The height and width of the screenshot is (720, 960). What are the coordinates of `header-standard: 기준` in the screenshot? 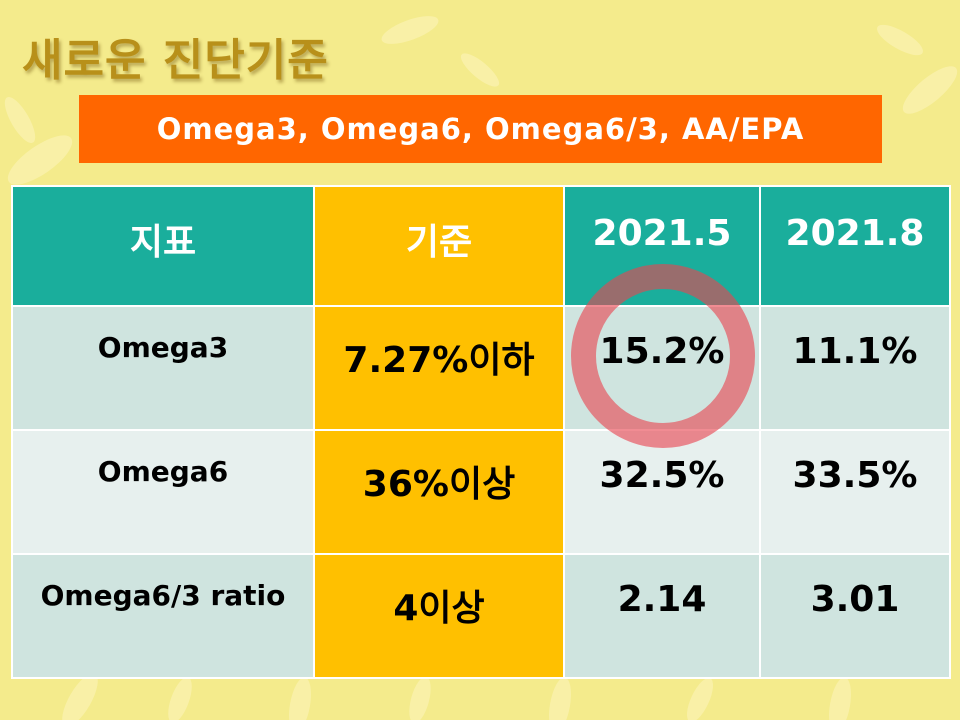 It's located at (439, 246).